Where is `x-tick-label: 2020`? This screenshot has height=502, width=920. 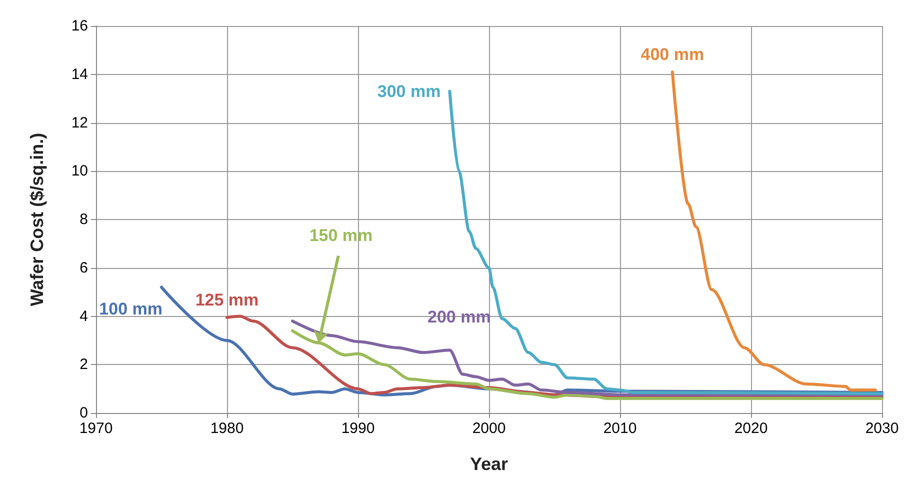 x-tick-label: 2020 is located at coordinates (751, 428).